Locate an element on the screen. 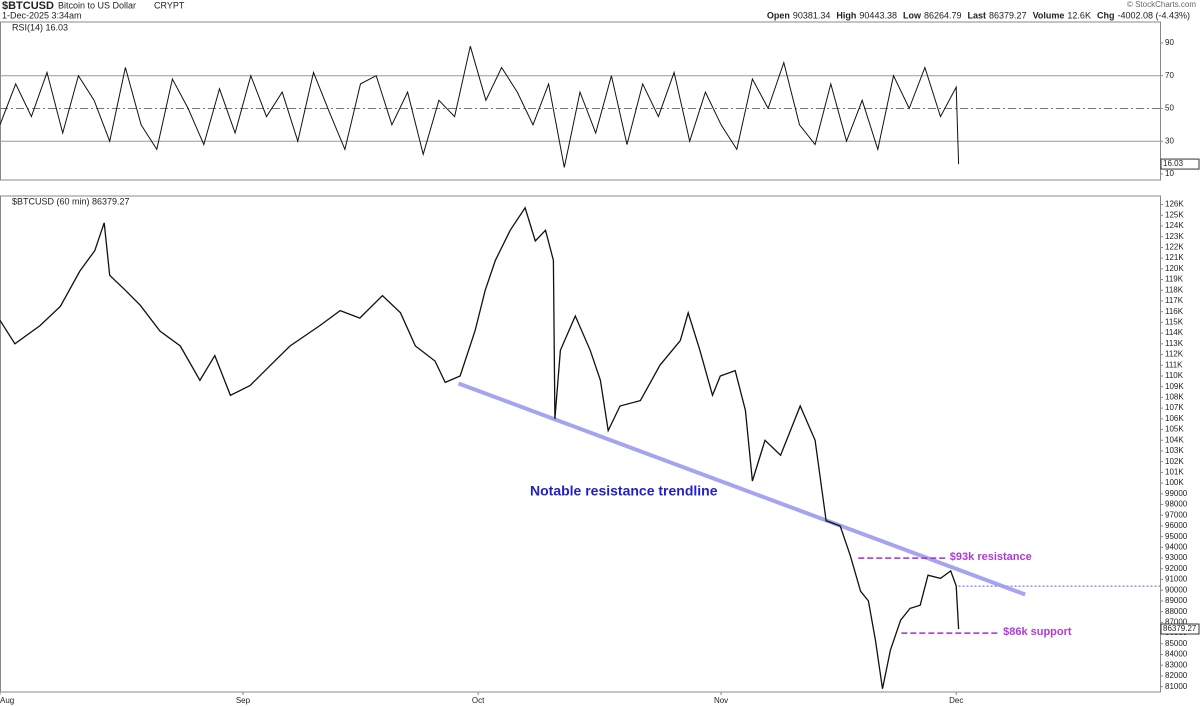  last-value-label: 16.03 is located at coordinates (1173, 163).